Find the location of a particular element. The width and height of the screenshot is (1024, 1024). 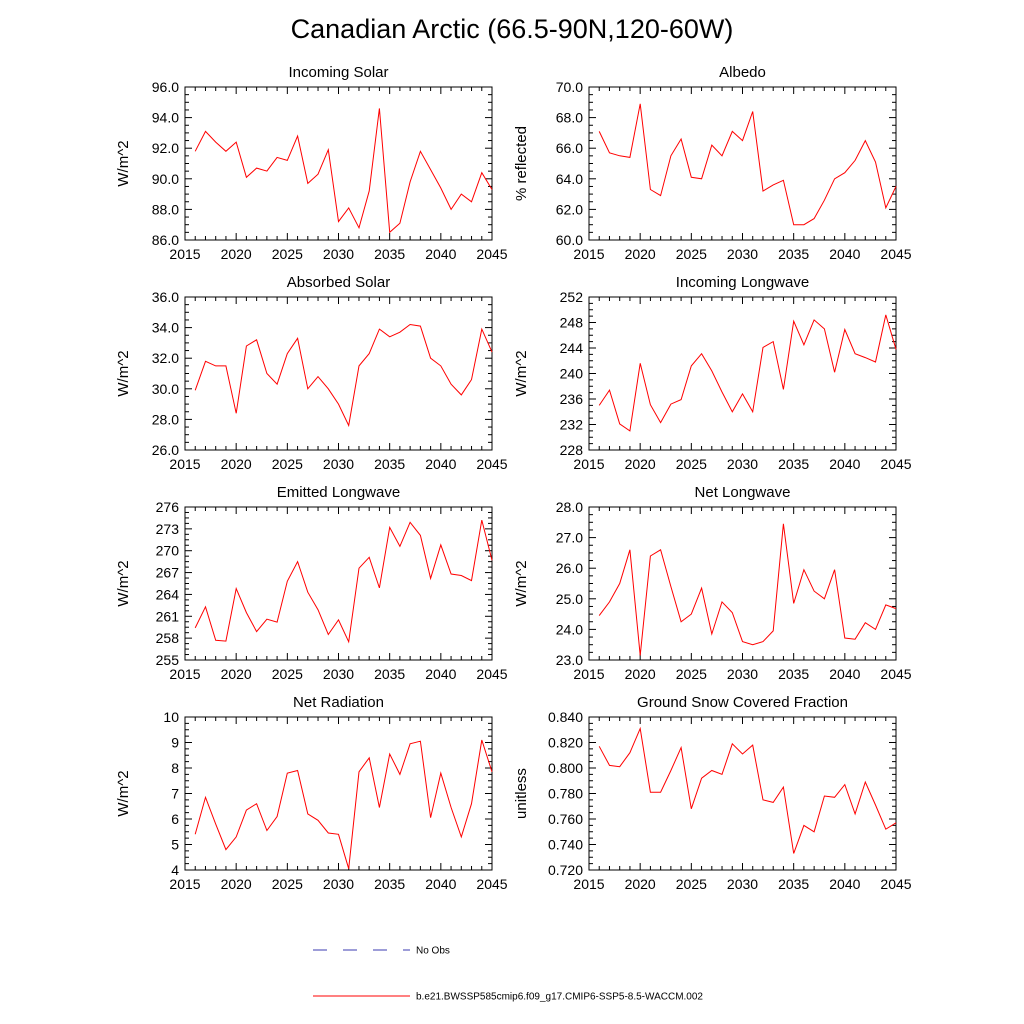

y-tick-label: 92.0 is located at coordinates (165, 148).